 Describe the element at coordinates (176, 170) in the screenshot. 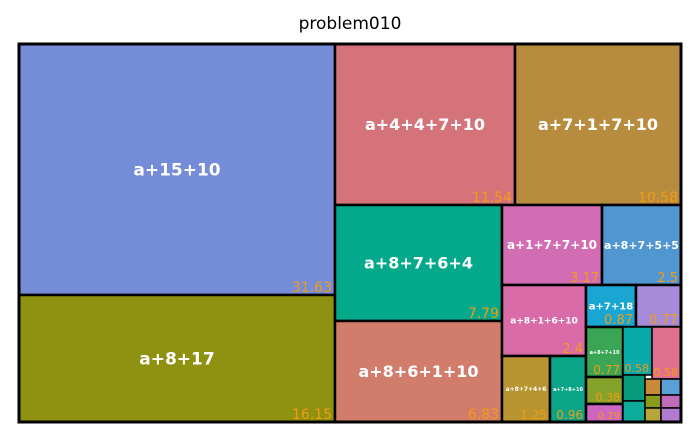

I see `tile-label: a+15+10` at that location.